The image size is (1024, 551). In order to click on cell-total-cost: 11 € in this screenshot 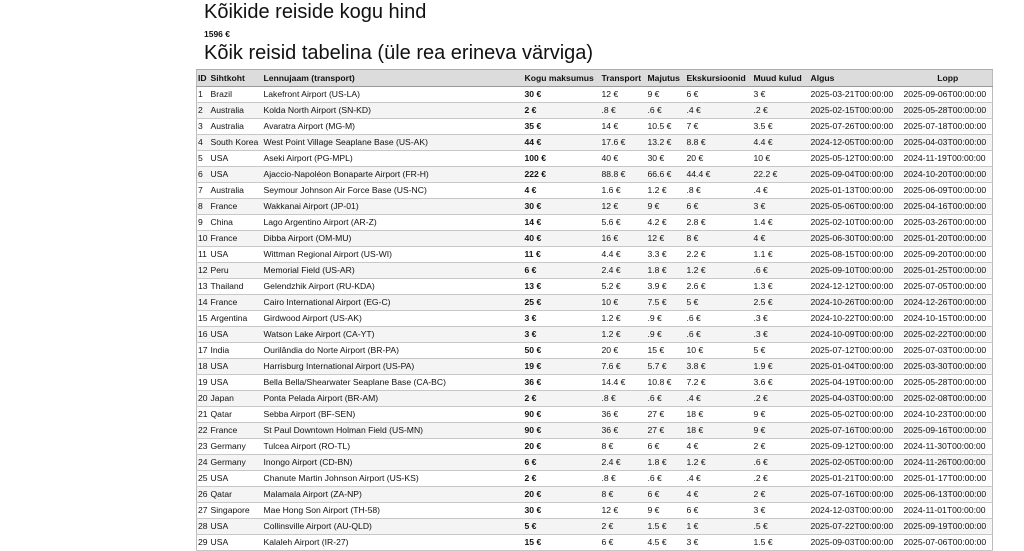, I will do `click(562, 254)`.